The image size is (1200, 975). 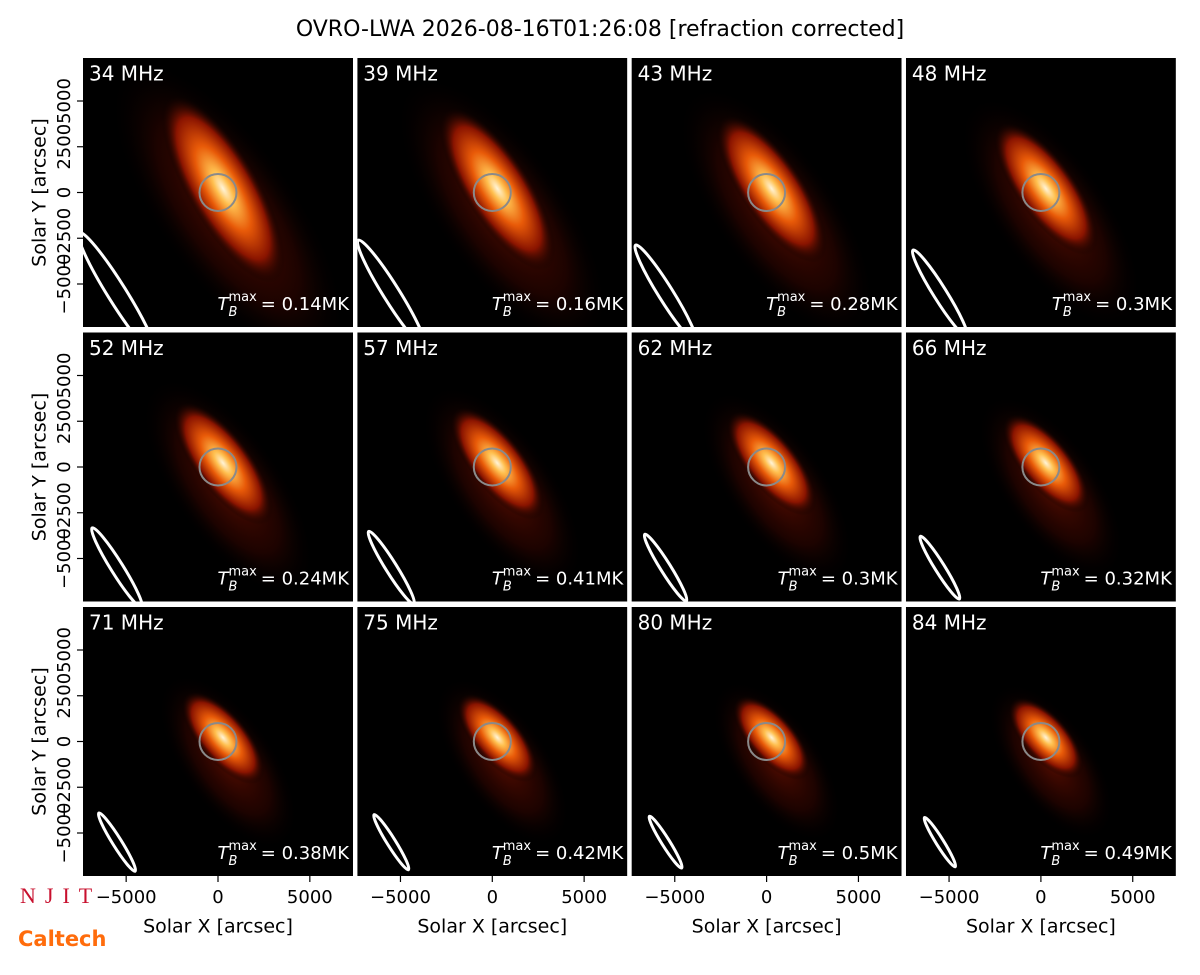 What do you see at coordinates (1040, 897) in the screenshot?
I see `x-tick-label: 0` at bounding box center [1040, 897].